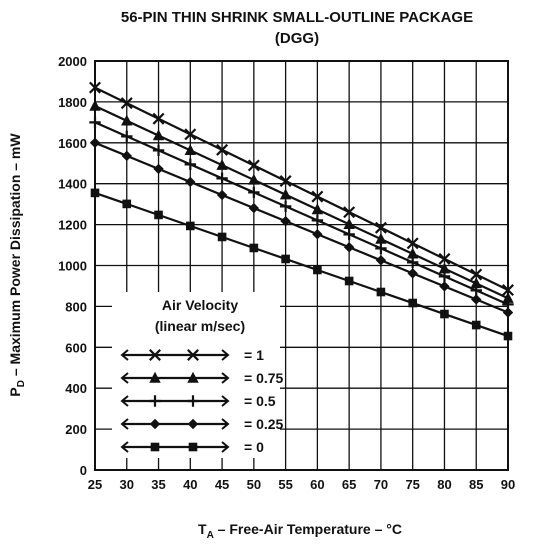 The image size is (534, 545). What do you see at coordinates (444, 484) in the screenshot?
I see `x-tick-label: 80` at bounding box center [444, 484].